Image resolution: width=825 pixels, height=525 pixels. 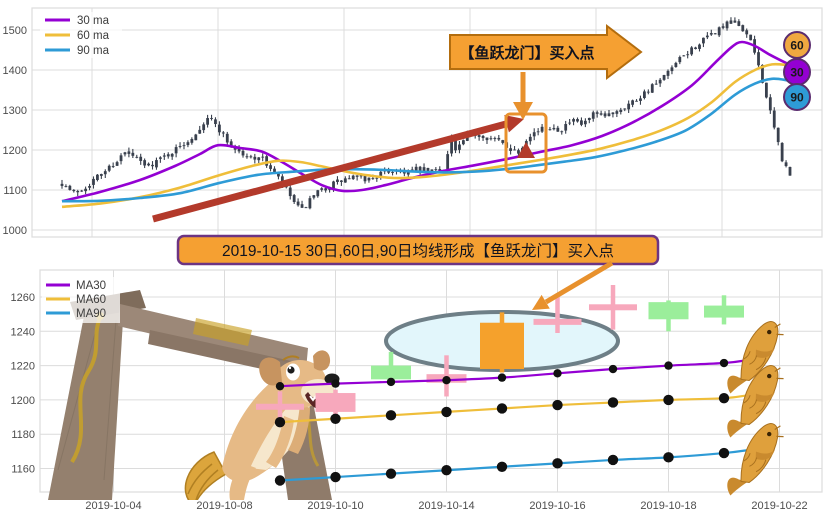 I want to click on bottom-panel-y-axis: 1160 1180 1200 1220 1240 1260, so click(x=23, y=384).